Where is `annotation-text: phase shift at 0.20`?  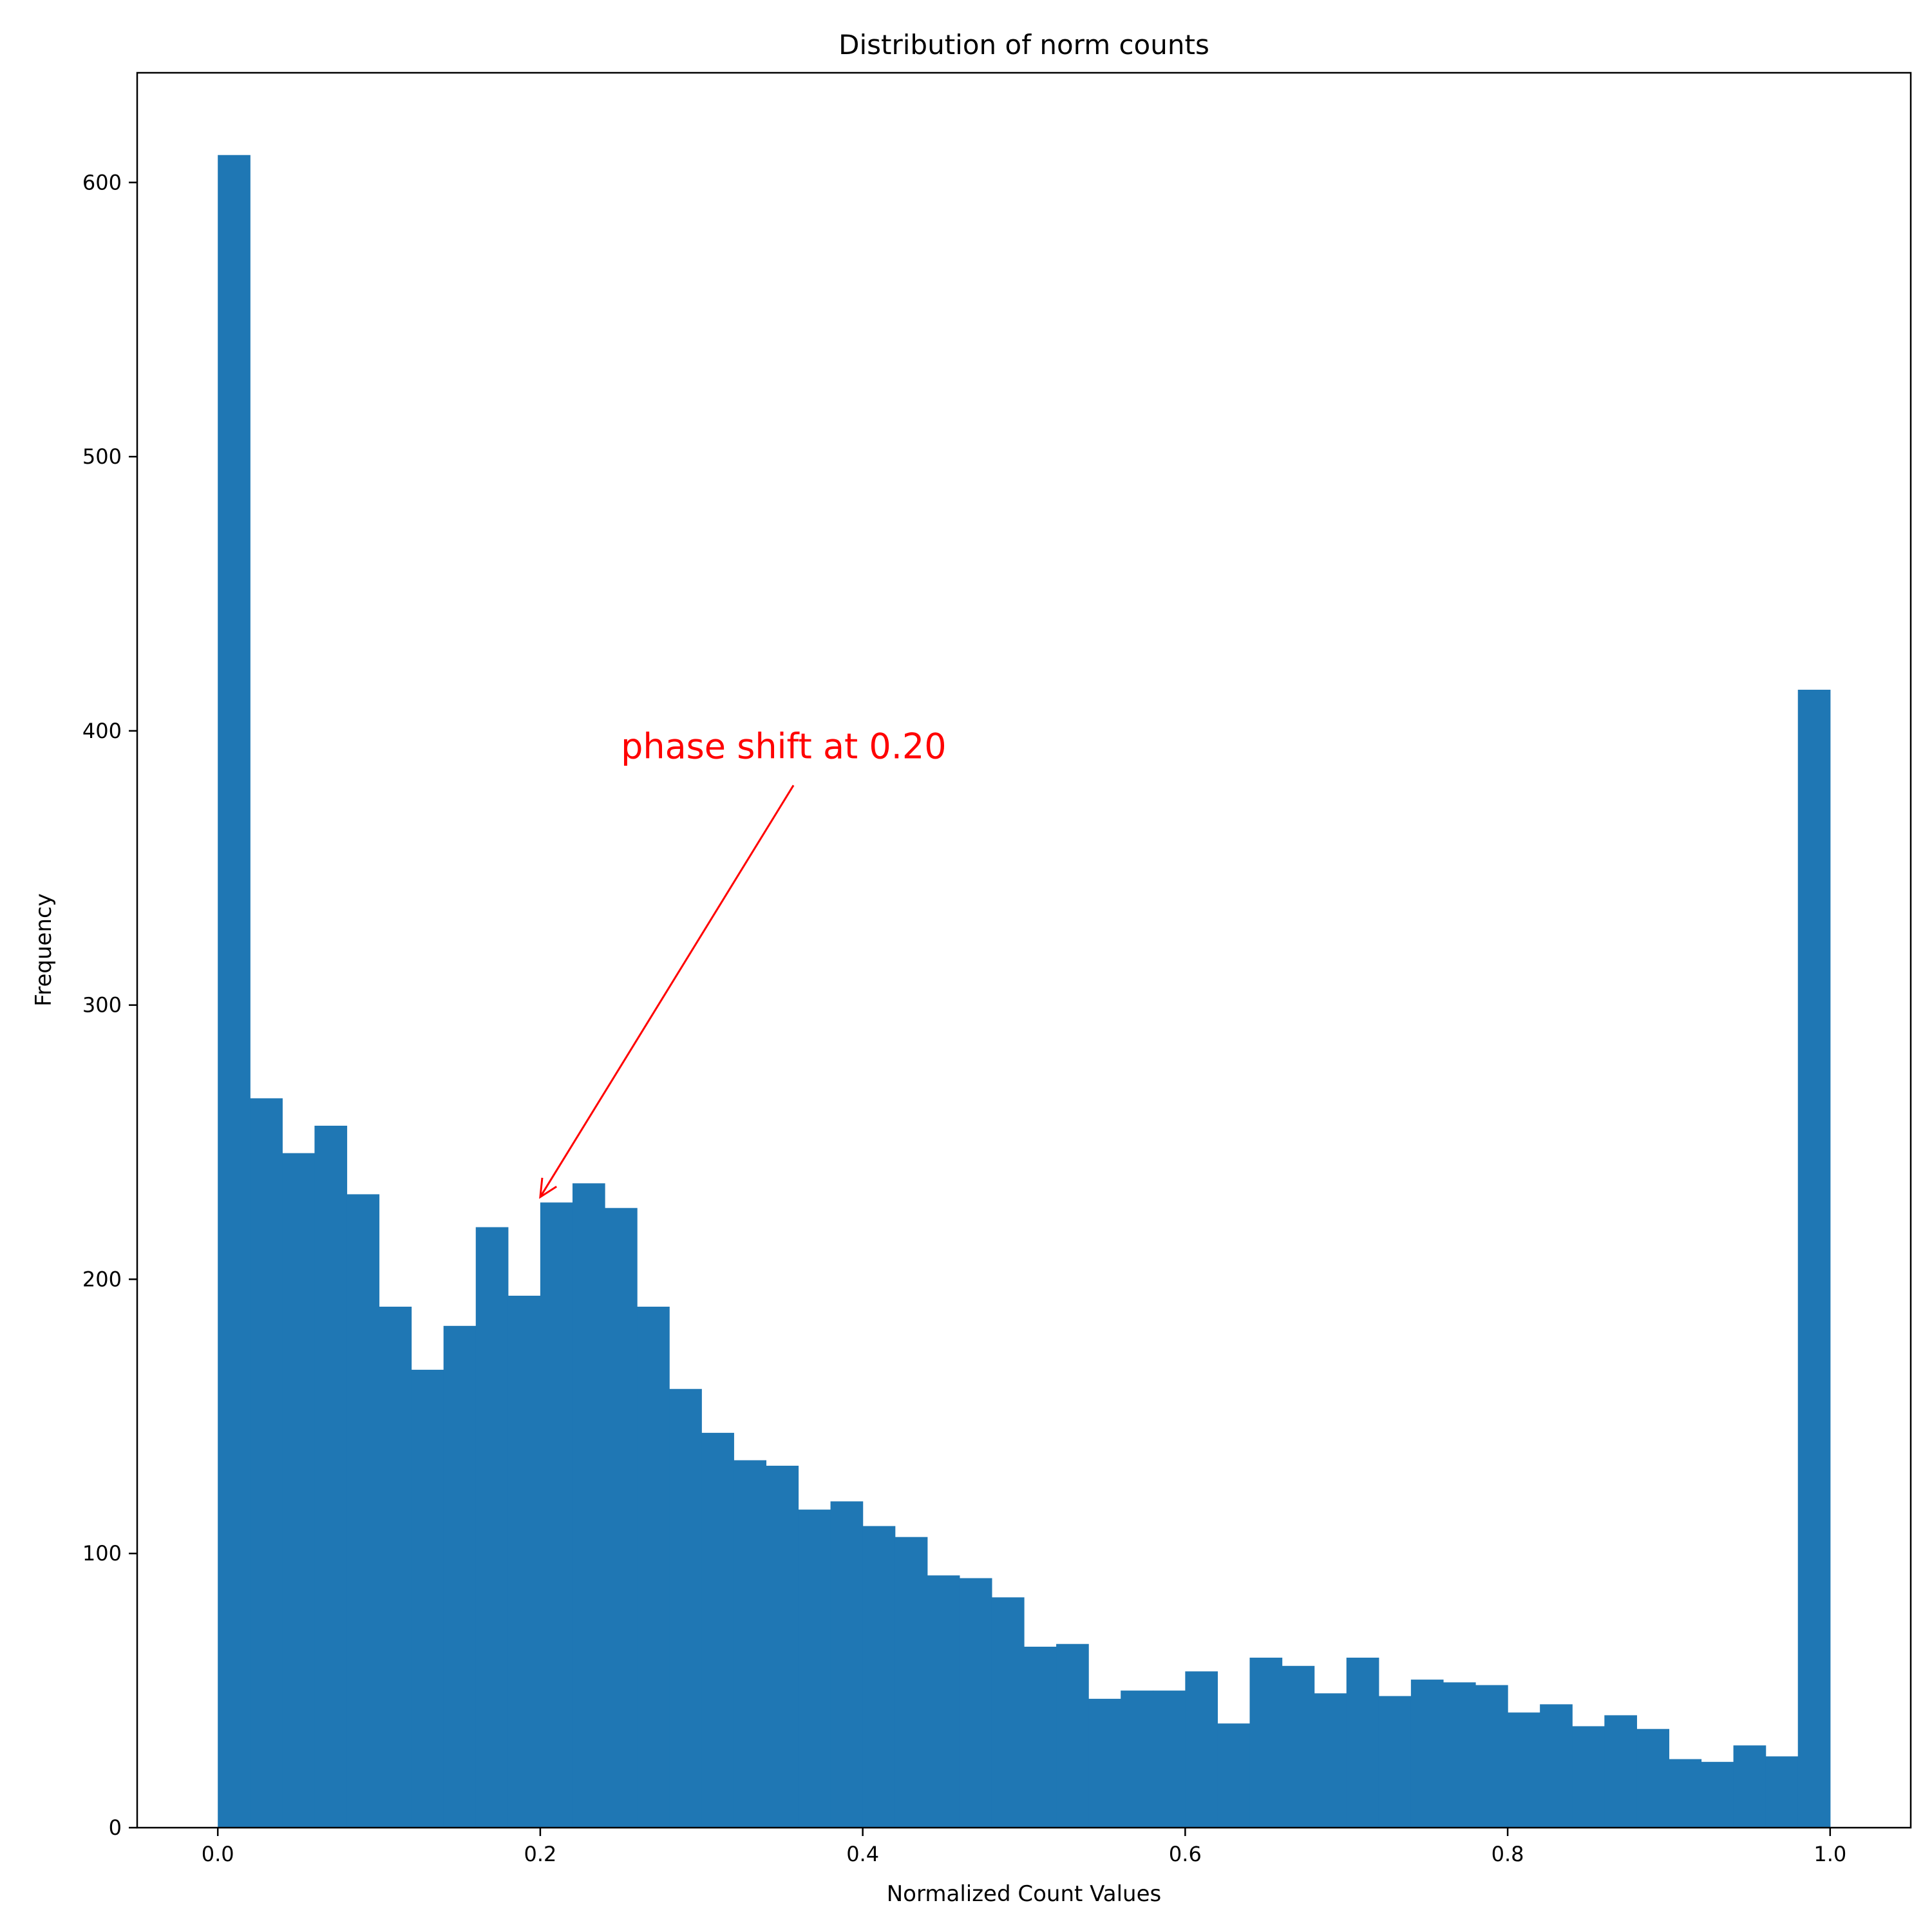 annotation-text: phase shift at 0.20 is located at coordinates (784, 746).